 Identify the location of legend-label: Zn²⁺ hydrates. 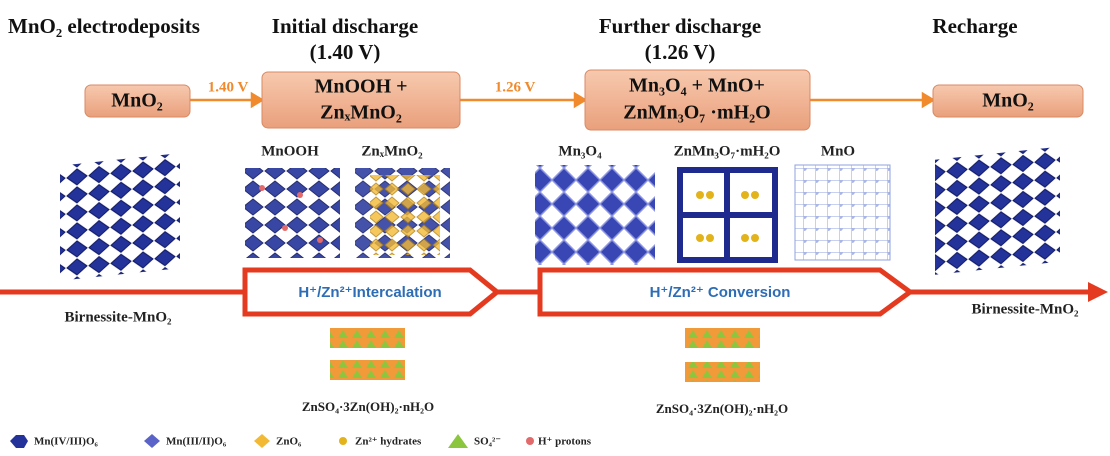
(388, 442).